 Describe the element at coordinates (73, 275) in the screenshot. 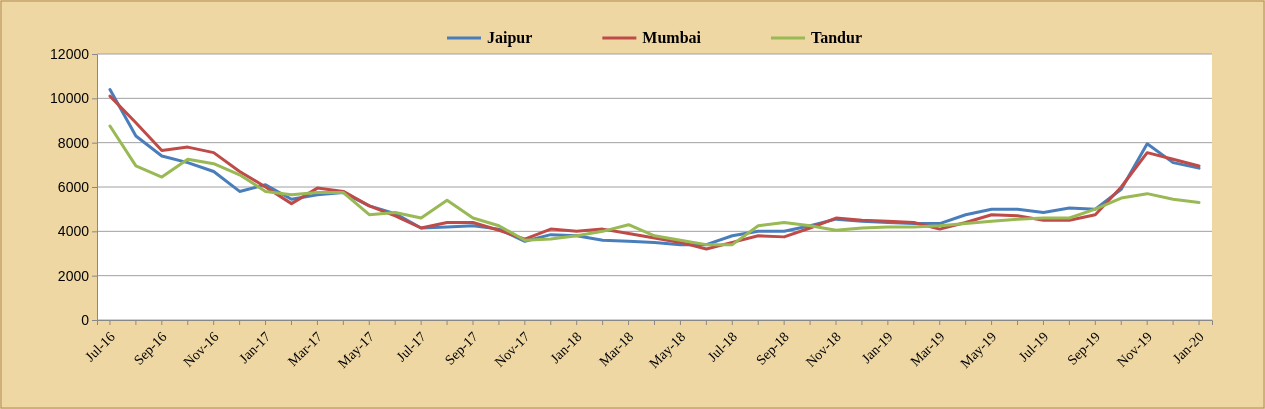

I see `y-tick-label: 2000` at that location.